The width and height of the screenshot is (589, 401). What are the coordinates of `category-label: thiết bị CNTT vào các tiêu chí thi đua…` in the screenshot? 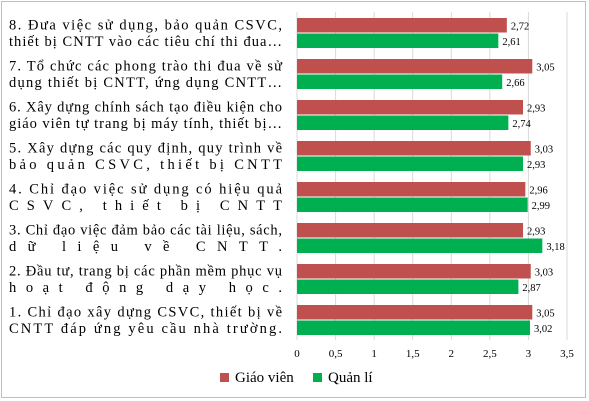 It's located at (145, 42).